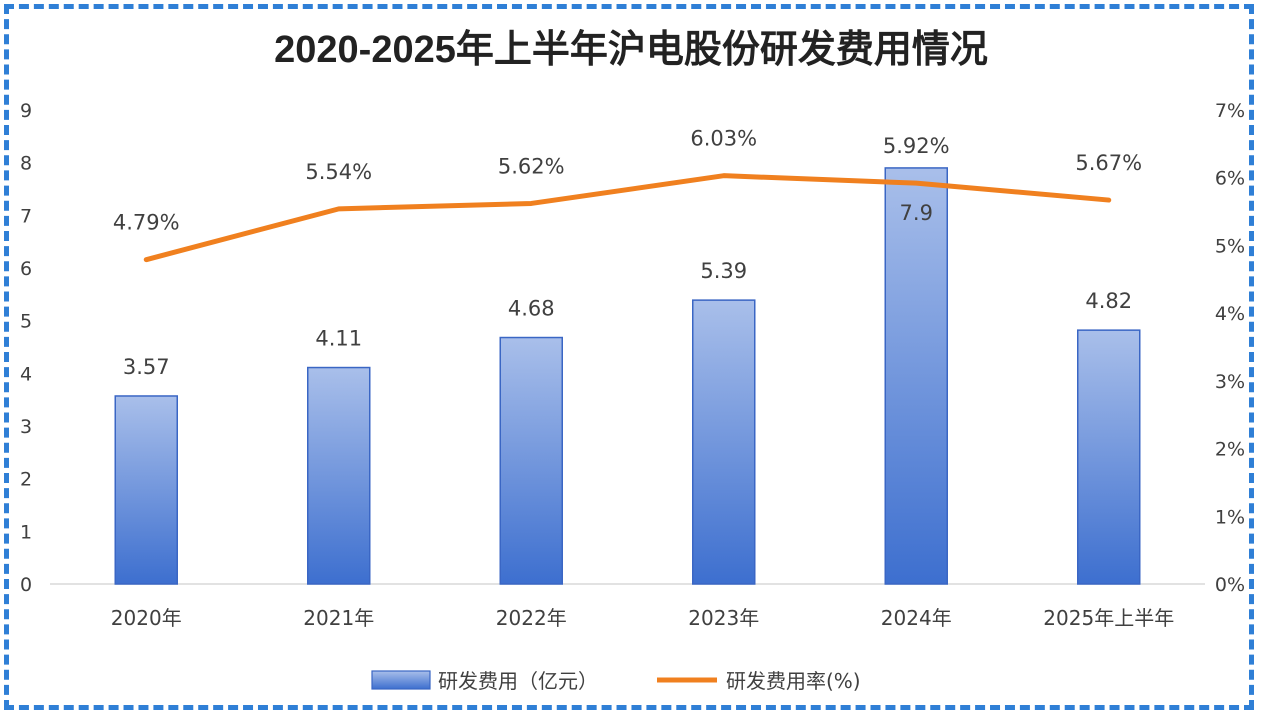  Describe the element at coordinates (1230, 314) in the screenshot. I see `y-right-tick-label: 4%` at that location.